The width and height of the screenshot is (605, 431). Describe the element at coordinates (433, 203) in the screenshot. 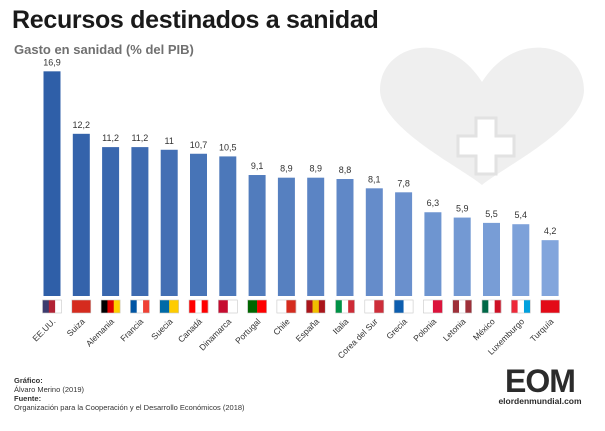

I see `data-label: 6,3` at that location.